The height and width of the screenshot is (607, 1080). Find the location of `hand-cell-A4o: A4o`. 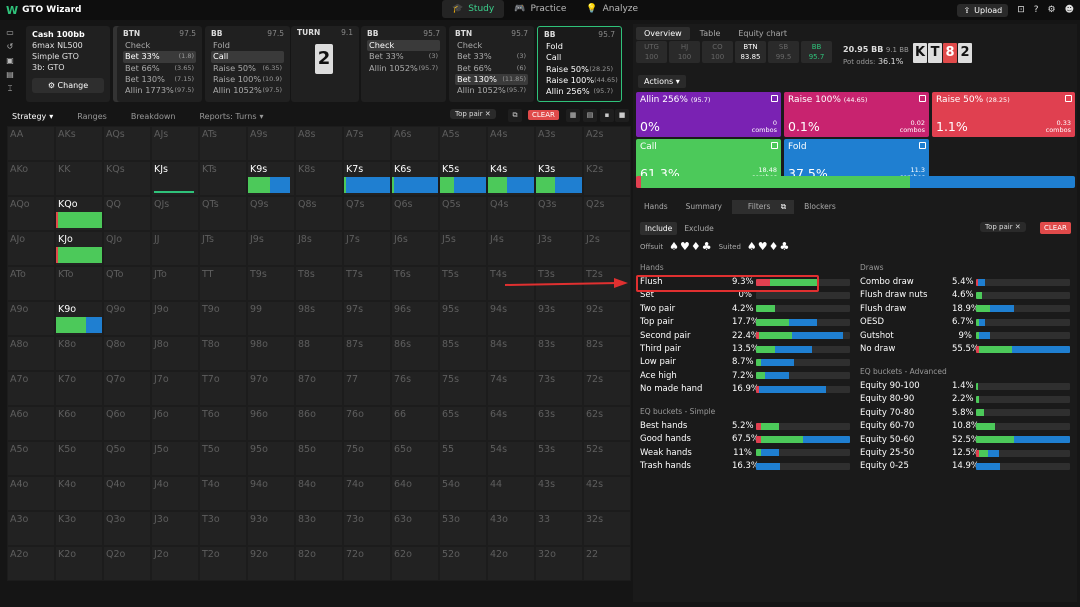

hand-cell-A4o: A4o is located at coordinates (31, 493).